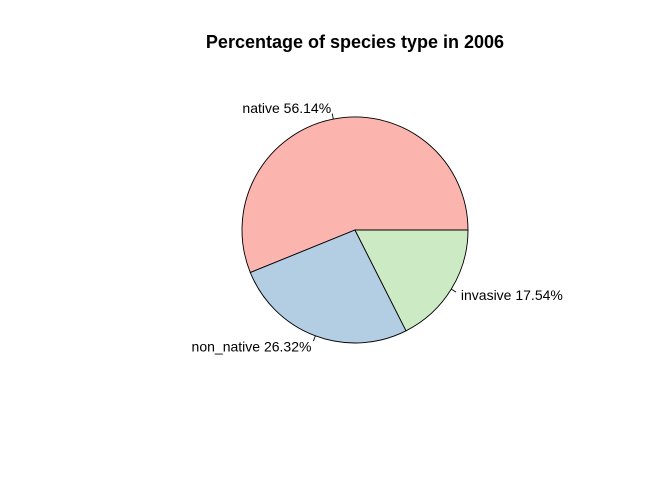 This screenshot has width=672, height=480. Describe the element at coordinates (286, 108) in the screenshot. I see `pie-slice-label-0: native 56.14%` at that location.